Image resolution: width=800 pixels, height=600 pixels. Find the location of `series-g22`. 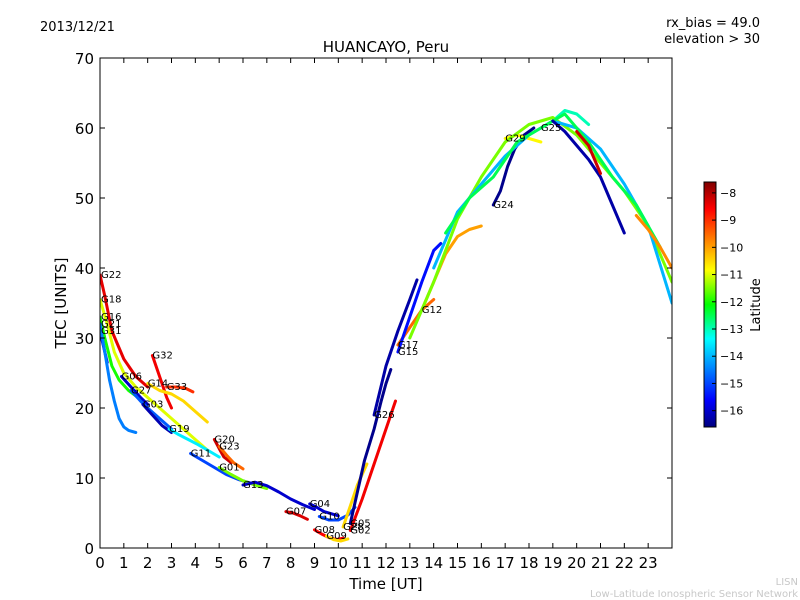

series-g22 is located at coordinates (125, 331).